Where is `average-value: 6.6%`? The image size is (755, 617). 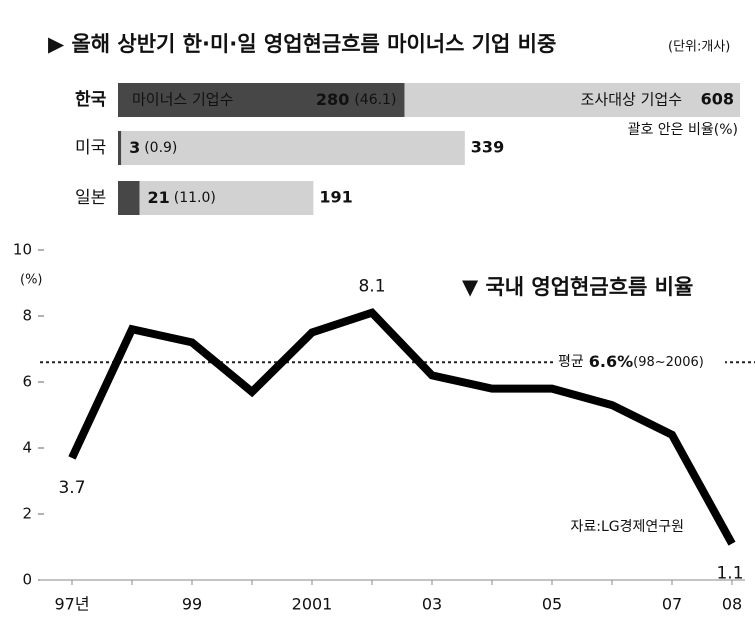 average-value: 6.6% is located at coordinates (611, 361).